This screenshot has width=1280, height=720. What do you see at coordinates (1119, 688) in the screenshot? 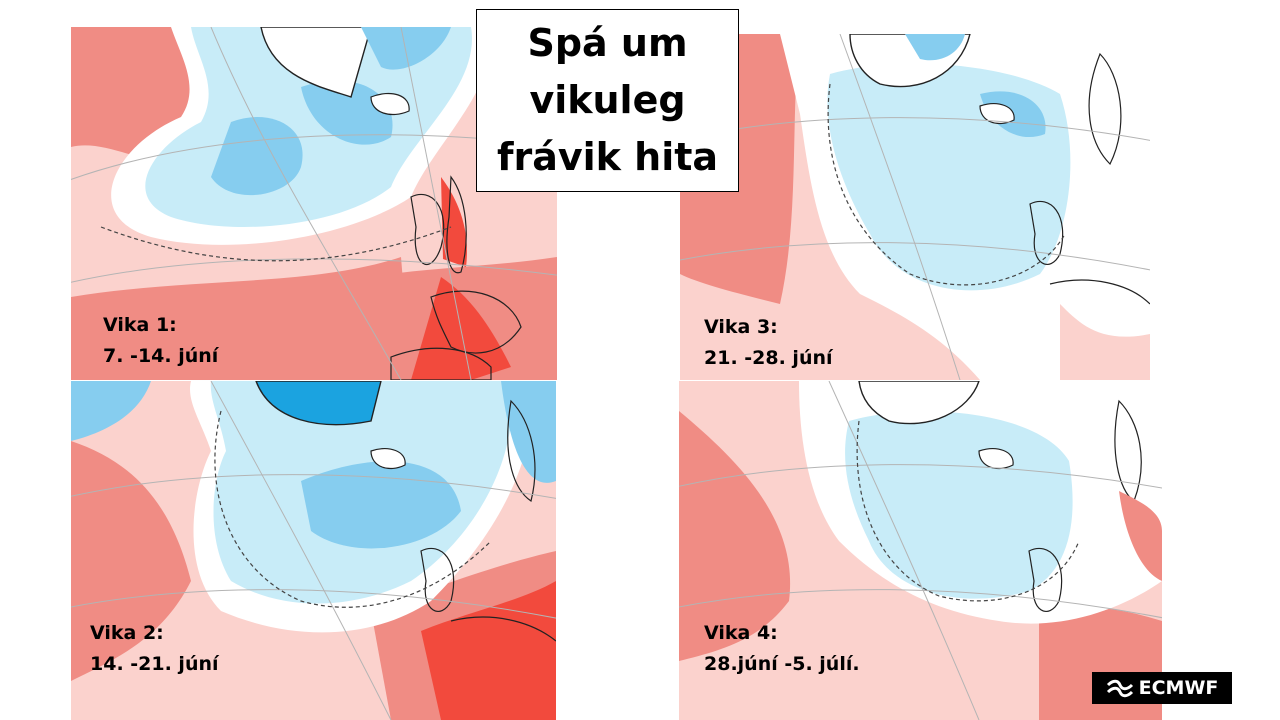
I see `ecmwf-logo-icon` at bounding box center [1119, 688].